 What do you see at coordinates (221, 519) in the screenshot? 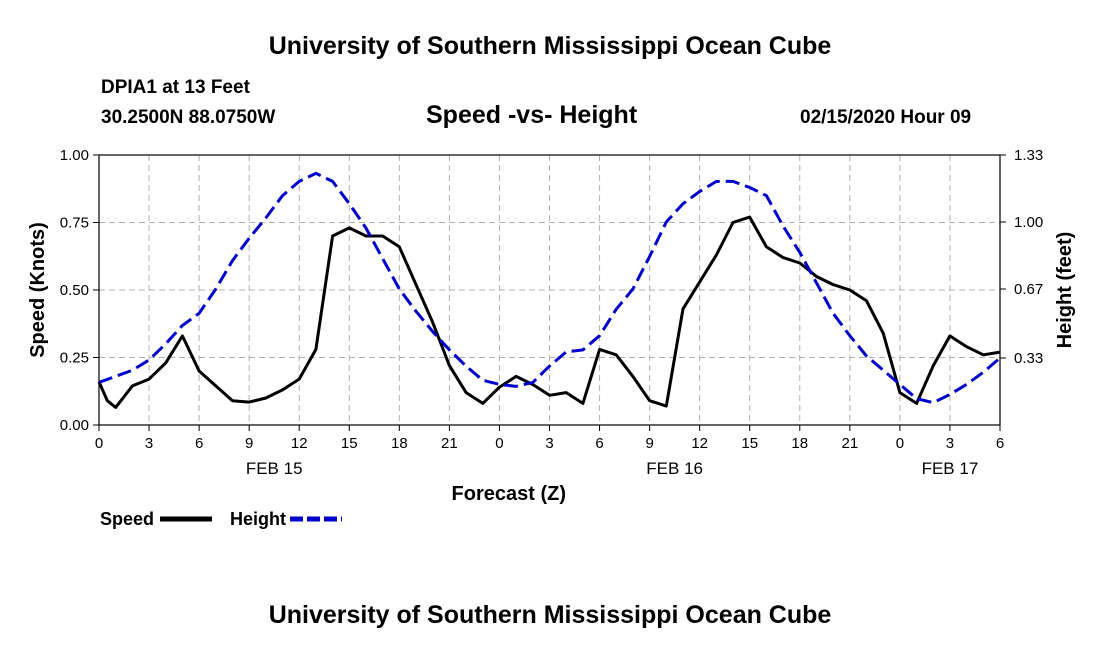
I see `legend: Speed Height` at bounding box center [221, 519].